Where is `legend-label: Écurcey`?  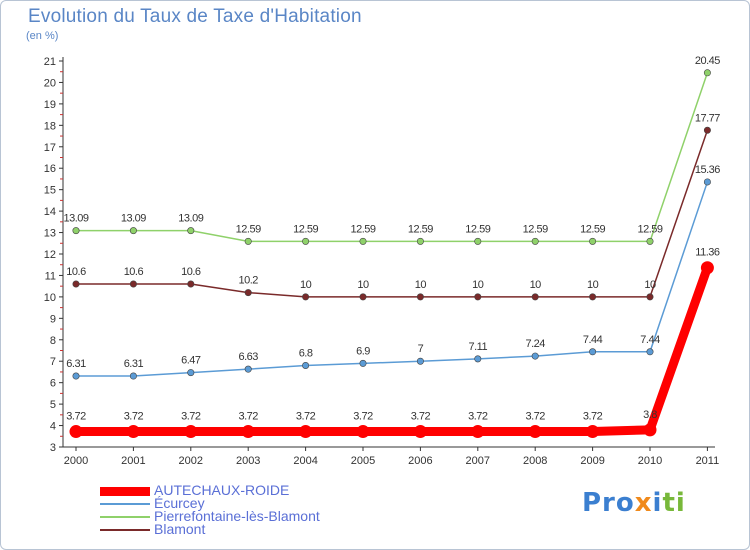 legend-label: Écurcey is located at coordinates (179, 503).